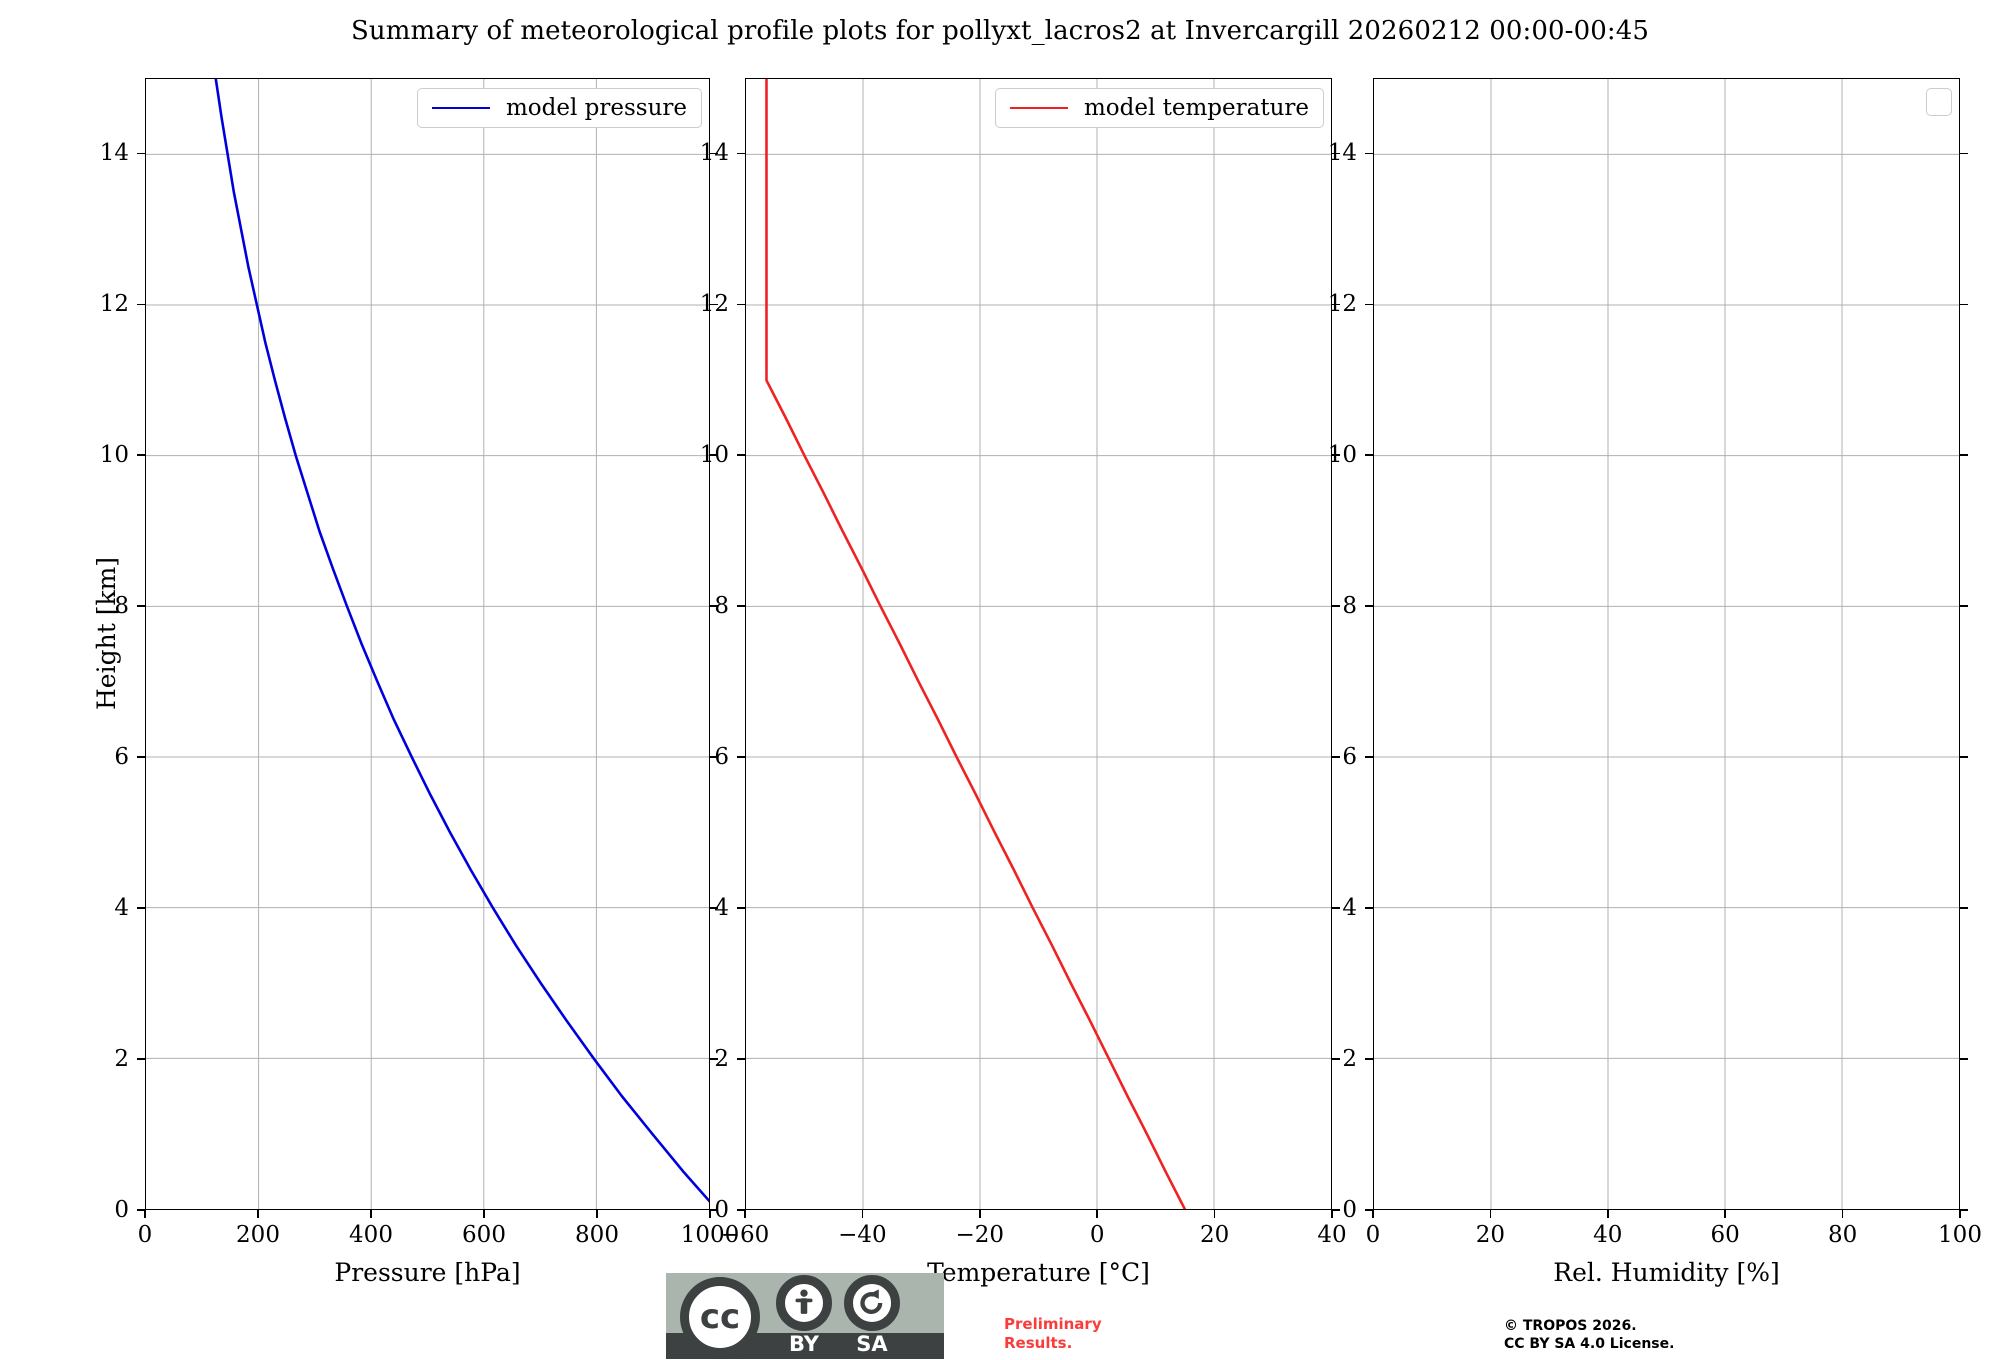 This screenshot has width=2000, height=1360. What do you see at coordinates (804, 1344) in the screenshot?
I see `cc-by-label: BY` at bounding box center [804, 1344].